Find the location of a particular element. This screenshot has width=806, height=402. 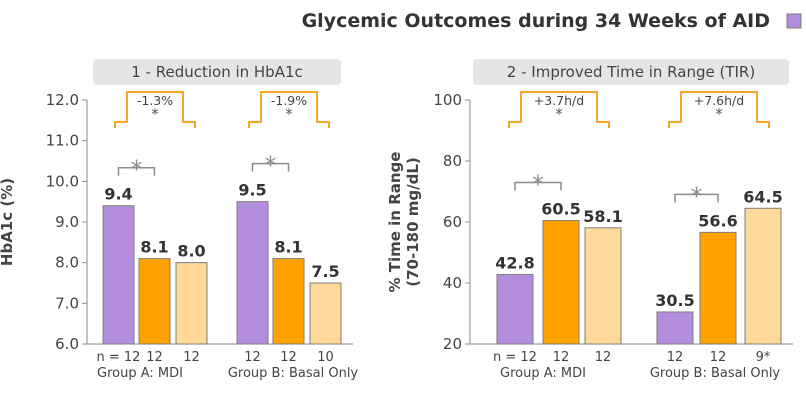

y-tick-label: 7.0 is located at coordinates (67, 303).